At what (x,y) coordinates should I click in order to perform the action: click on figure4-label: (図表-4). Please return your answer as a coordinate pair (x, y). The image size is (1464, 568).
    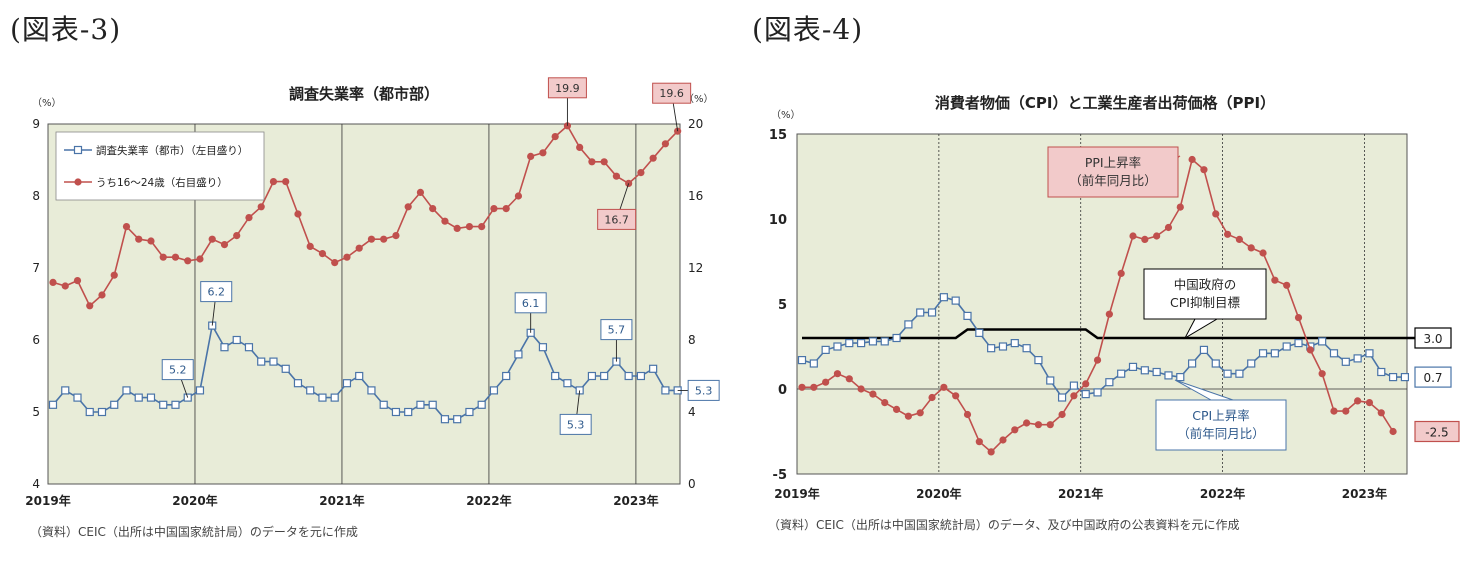
    Looking at the image, I should click on (808, 29).